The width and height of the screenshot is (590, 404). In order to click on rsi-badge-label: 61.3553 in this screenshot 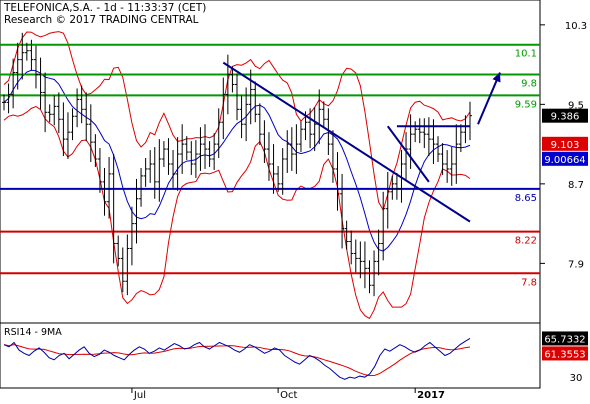, I will do `click(564, 354)`.